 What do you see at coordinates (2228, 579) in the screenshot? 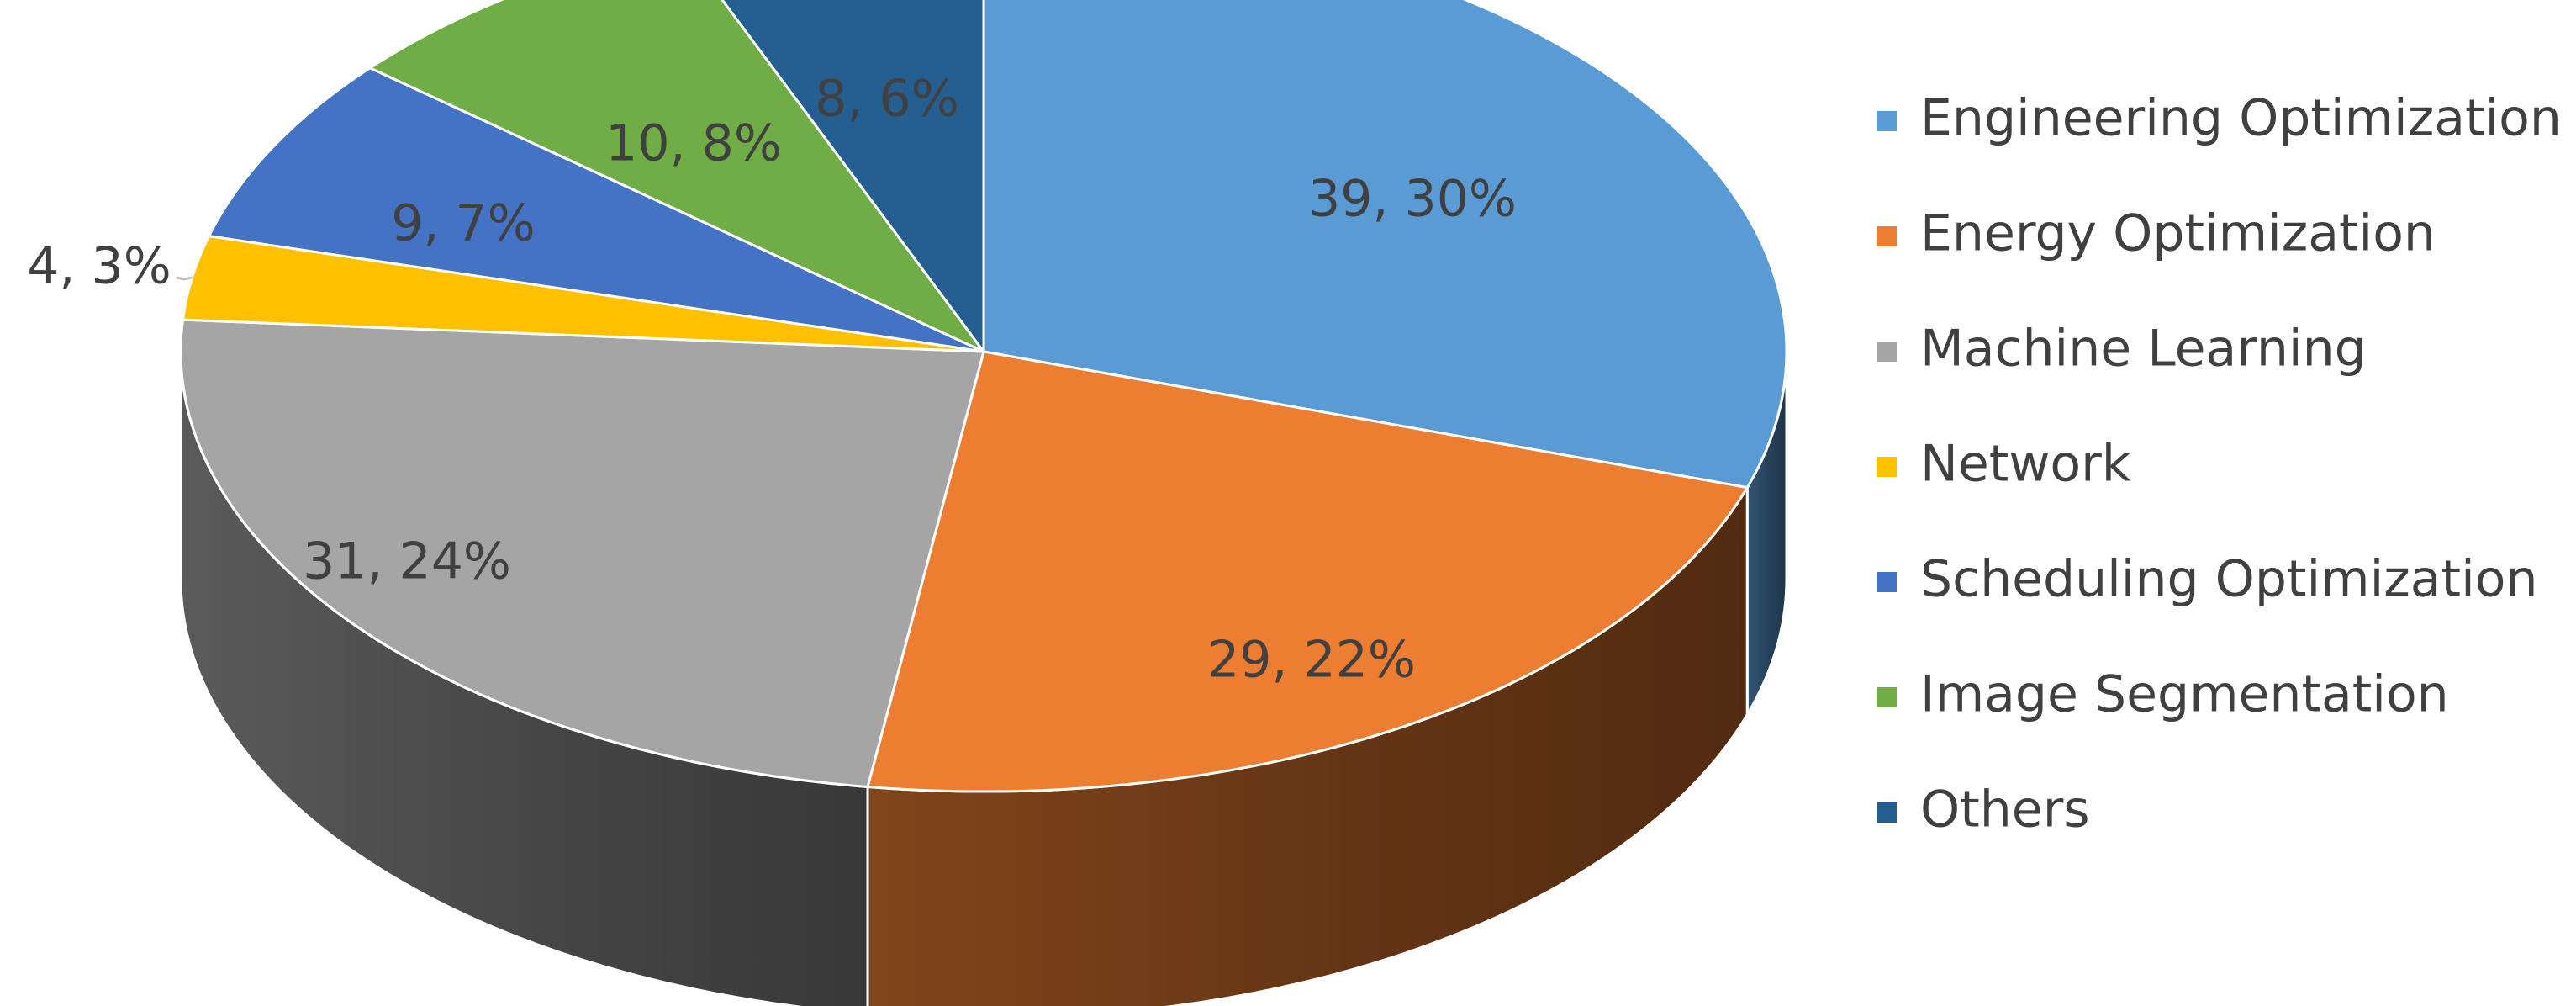
I see `legend-label: Scheduling Optimization` at bounding box center [2228, 579].